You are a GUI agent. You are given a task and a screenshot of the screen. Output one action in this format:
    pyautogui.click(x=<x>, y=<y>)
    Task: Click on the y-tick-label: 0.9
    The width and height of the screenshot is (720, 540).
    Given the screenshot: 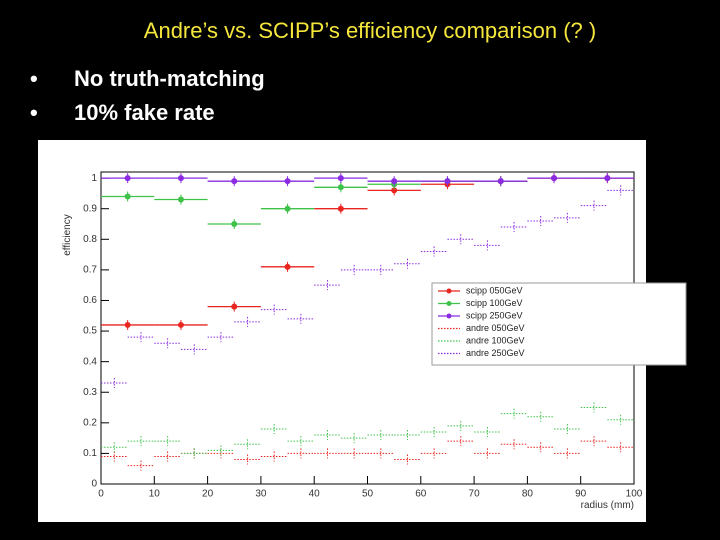 What is the action you would take?
    pyautogui.click(x=90, y=208)
    